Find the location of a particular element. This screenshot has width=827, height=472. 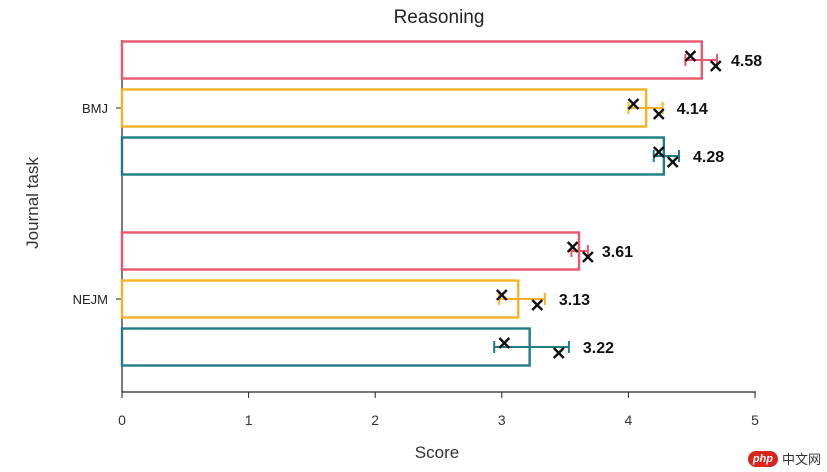

x-tick-label-0: 0 is located at coordinates (122, 420).